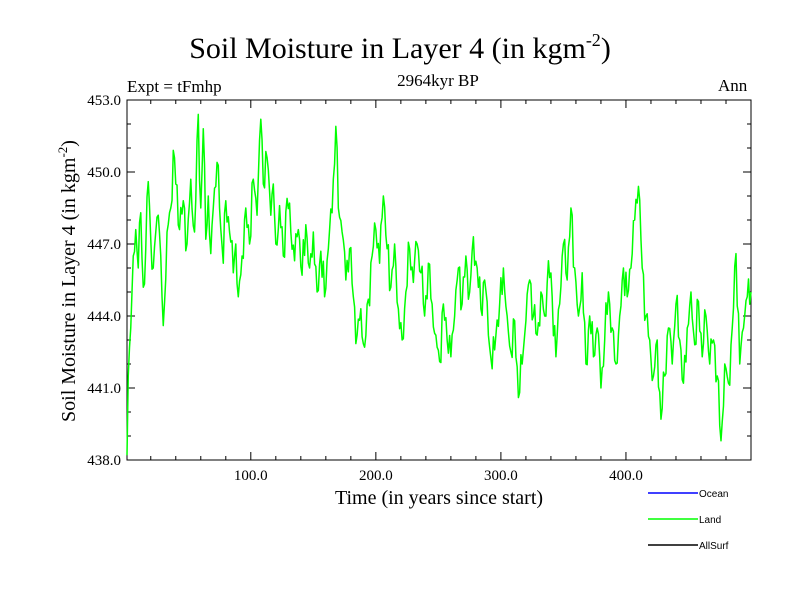  I want to click on y-tick-label: 450.0, so click(104, 173).